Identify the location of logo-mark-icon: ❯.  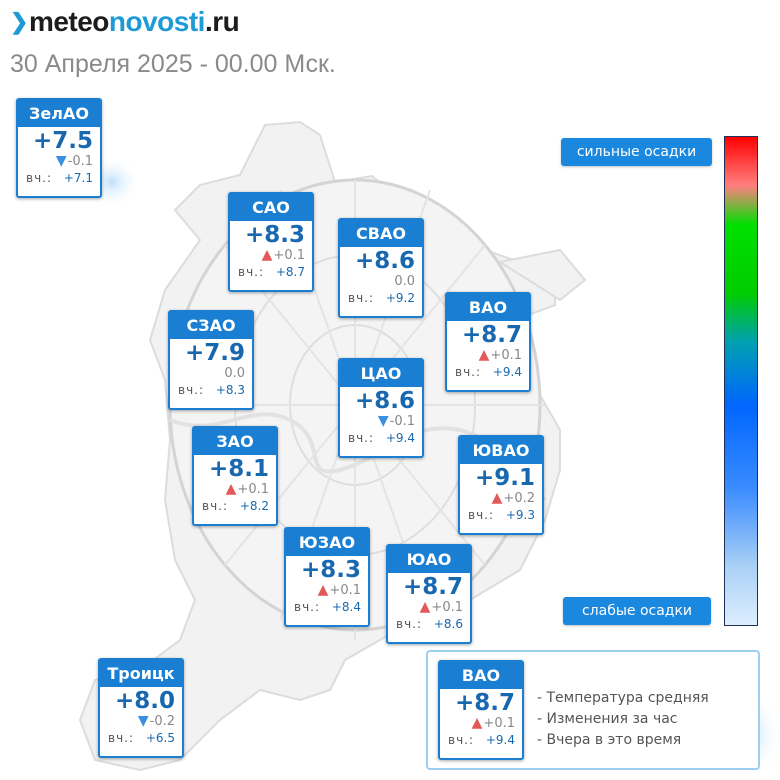
(19, 21).